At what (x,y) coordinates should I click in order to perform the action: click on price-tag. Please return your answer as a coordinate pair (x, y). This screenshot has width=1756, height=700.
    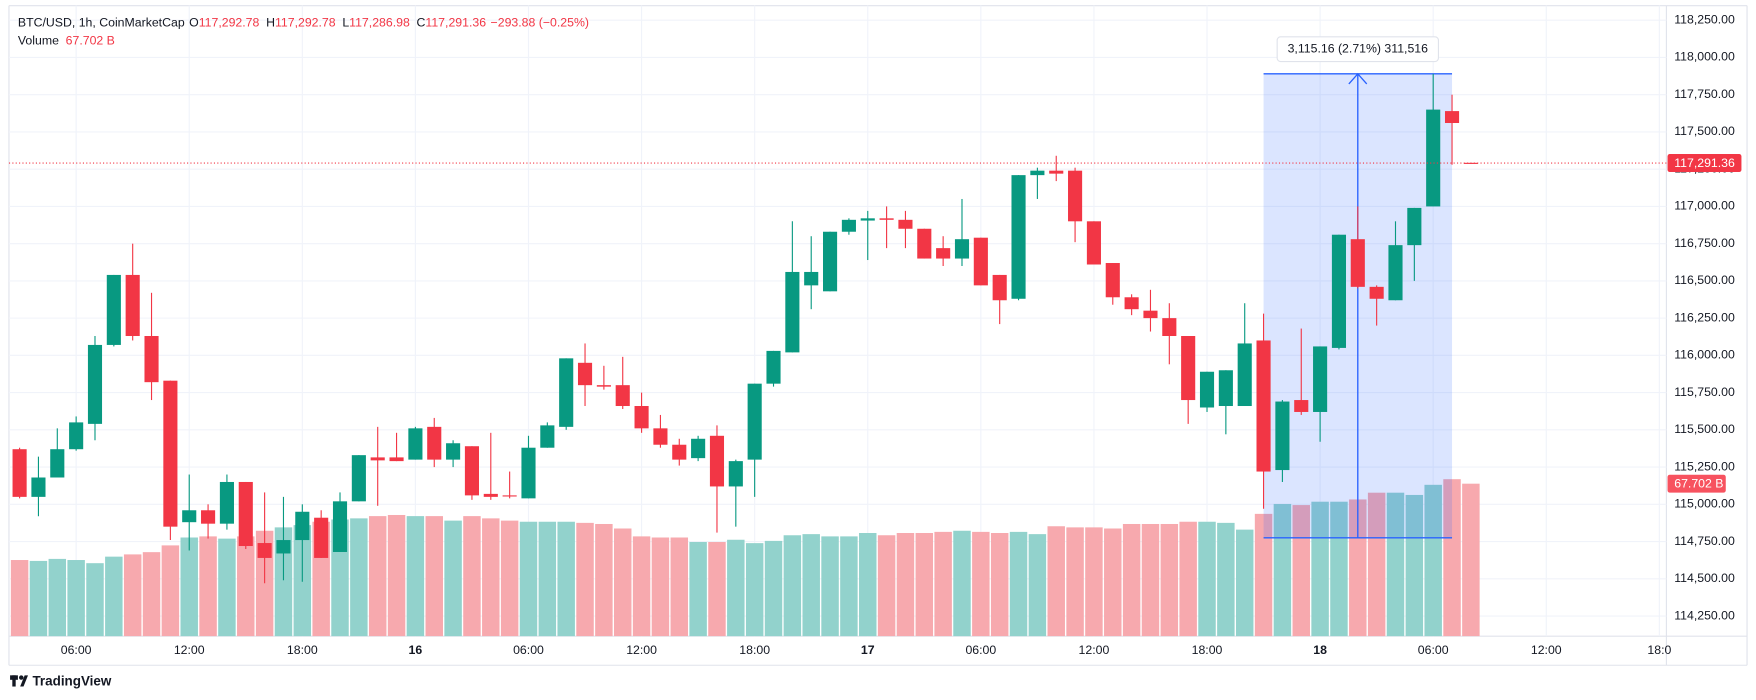
    Looking at the image, I should click on (1704, 163).